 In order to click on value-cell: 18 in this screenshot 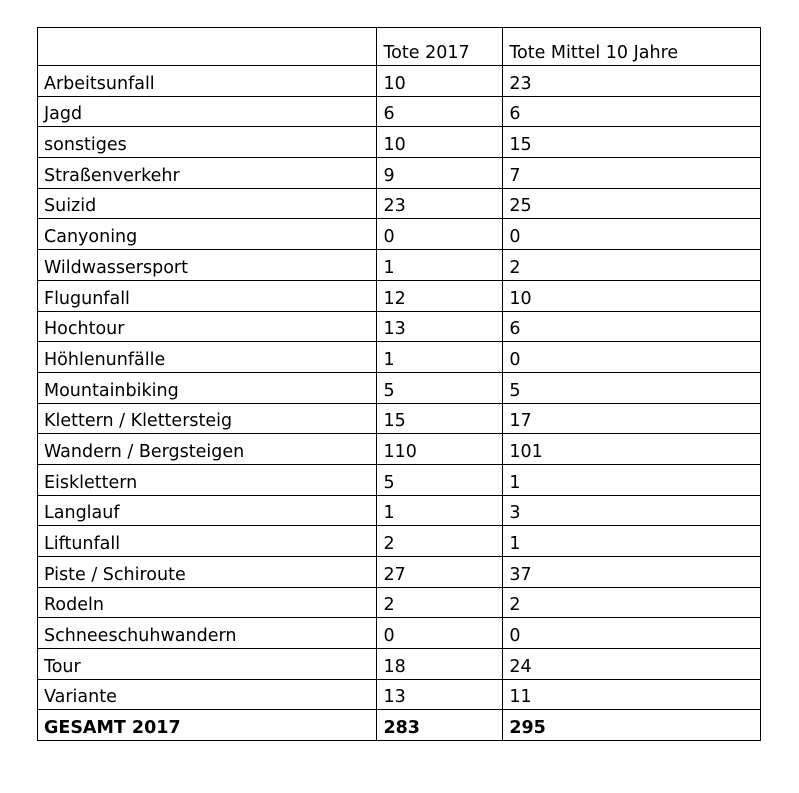, I will do `click(440, 664)`.